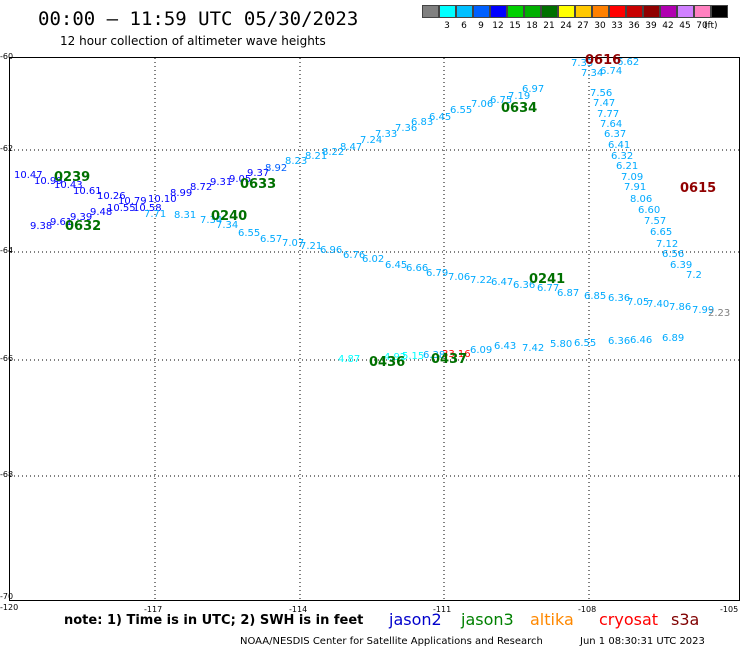 The width and height of the screenshot is (740, 650). Describe the element at coordinates (61, 222) in the screenshot. I see `wave-height-reading: 9.61` at that location.